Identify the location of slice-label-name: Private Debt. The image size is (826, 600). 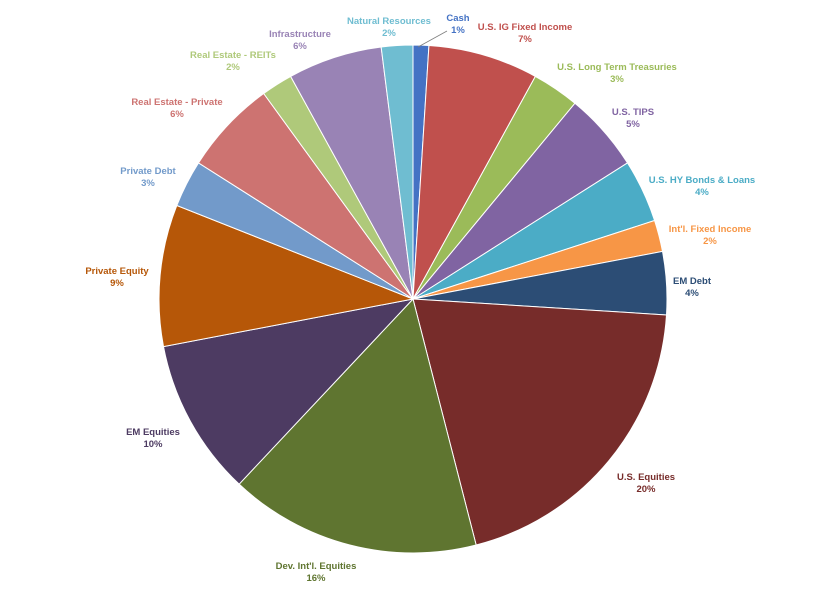
(148, 171).